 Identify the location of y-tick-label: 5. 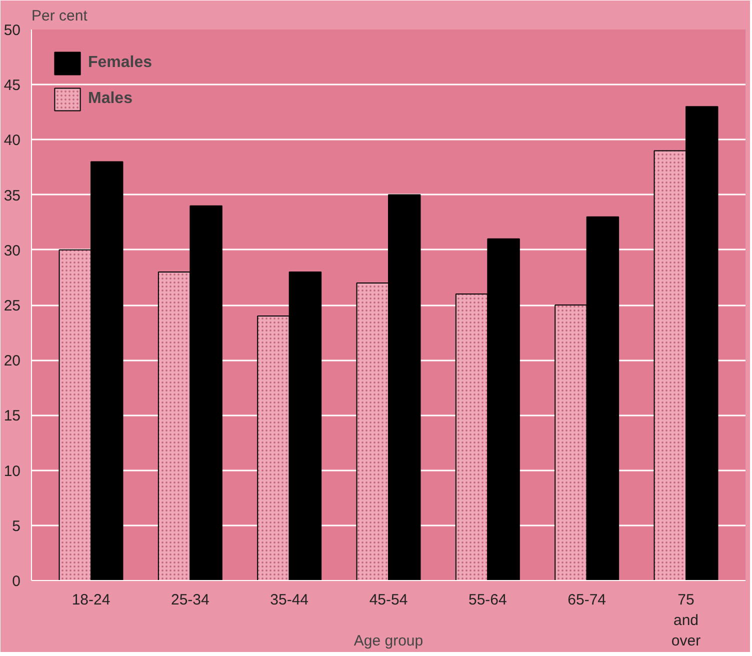
(16, 526).